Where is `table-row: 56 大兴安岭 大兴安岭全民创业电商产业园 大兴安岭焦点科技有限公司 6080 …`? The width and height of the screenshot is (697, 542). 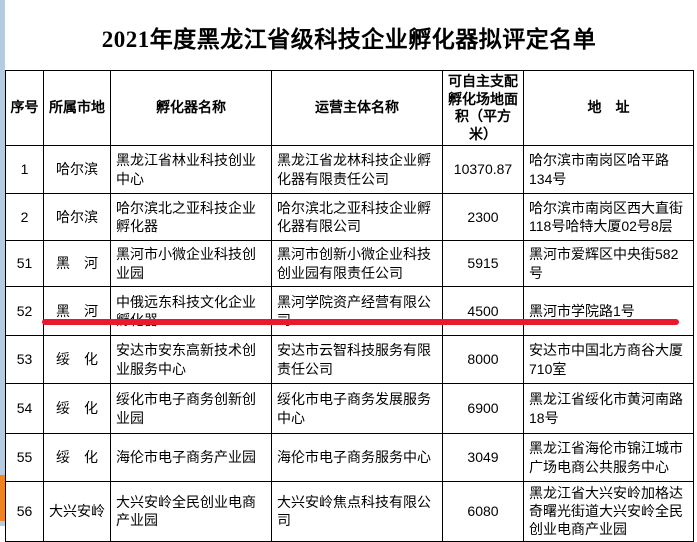
table-row: 56 大兴安岭 大兴安岭全民创业电商产业园 大兴安岭焦点科技有限公司 6080 … is located at coordinates (349, 511).